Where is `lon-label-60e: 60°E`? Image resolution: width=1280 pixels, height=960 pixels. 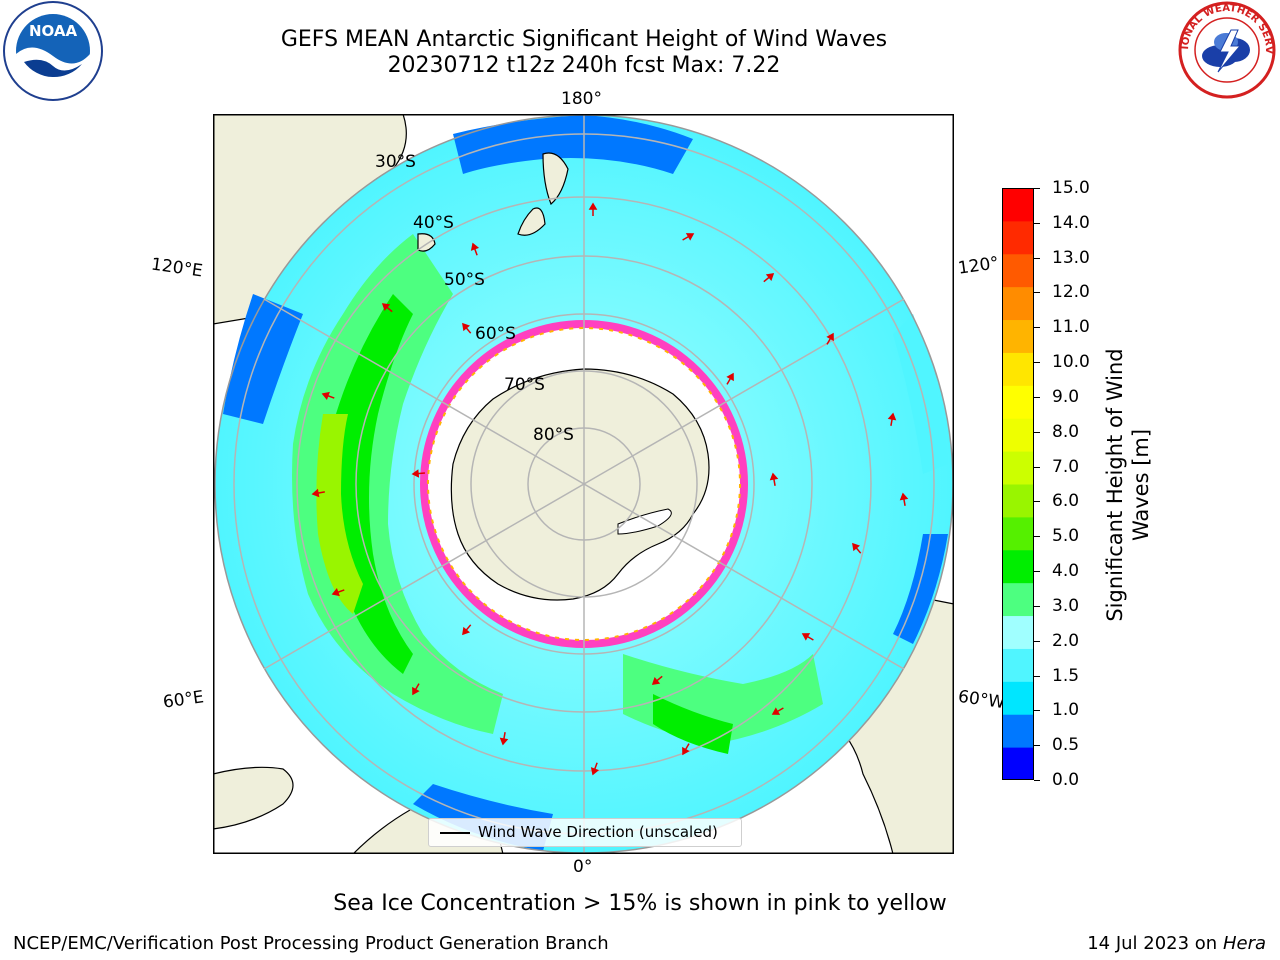 lon-label-60e: 60°E is located at coordinates (183, 700).